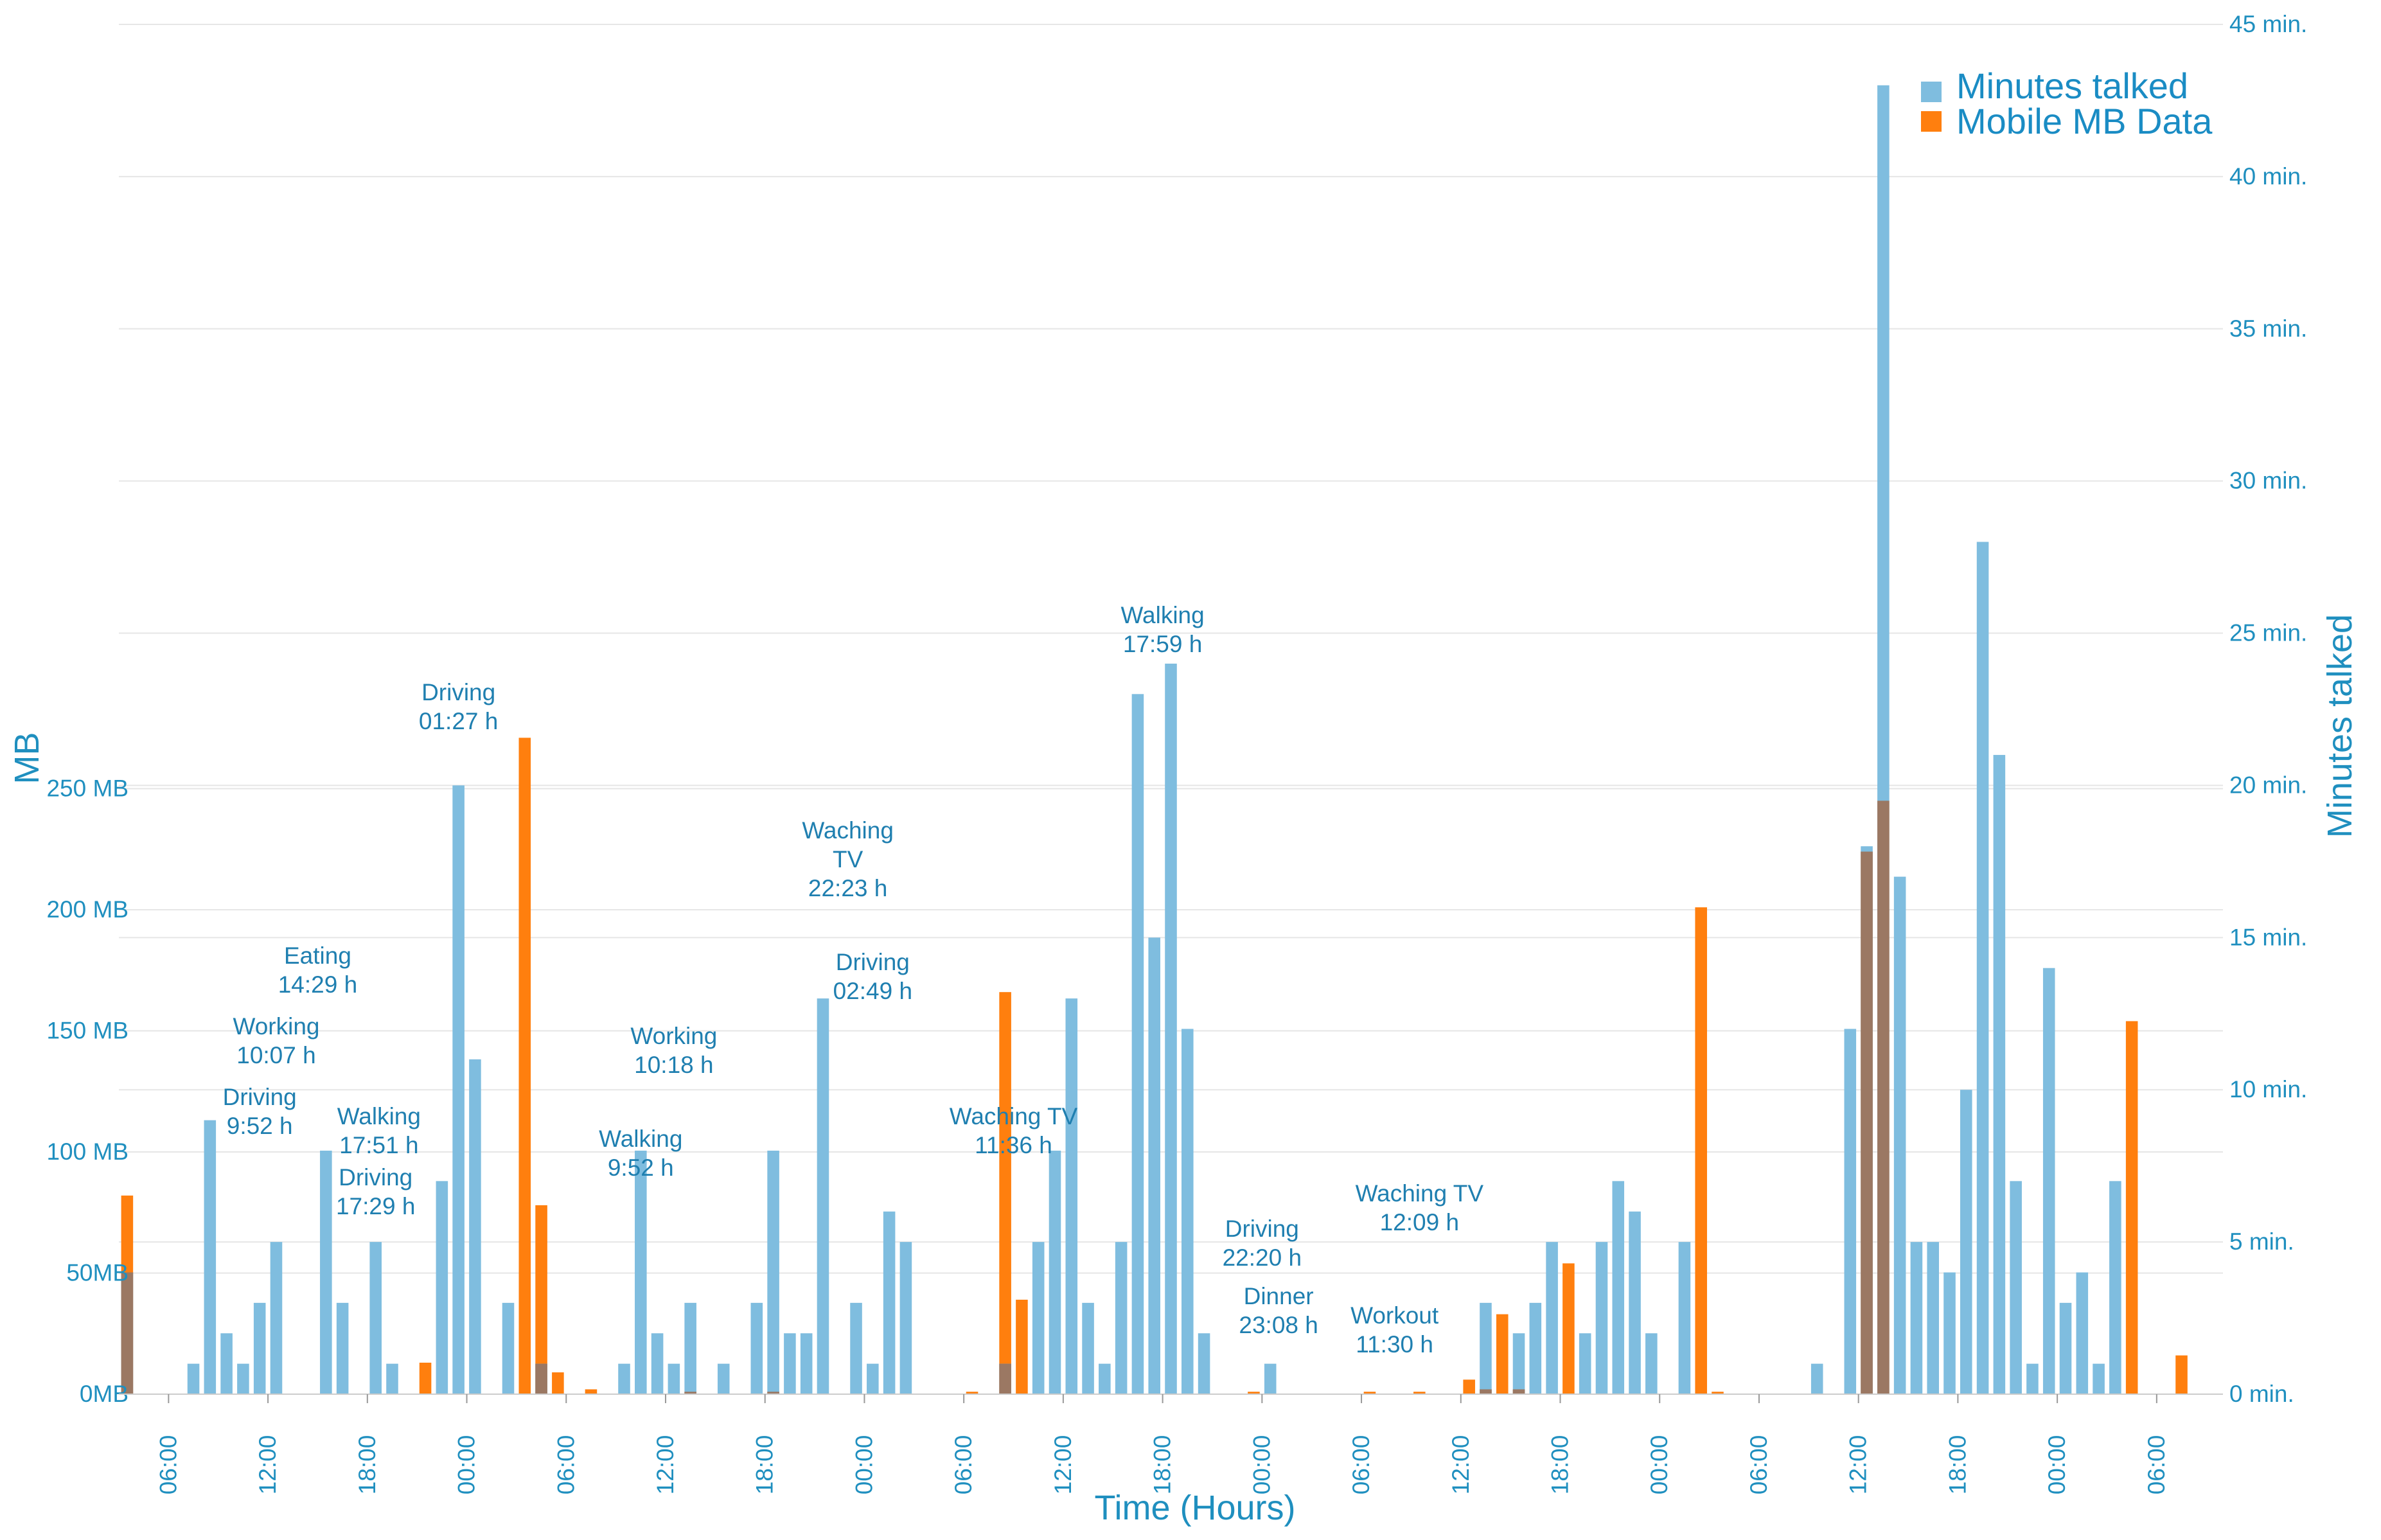  What do you see at coordinates (1394, 1315) in the screenshot?
I see `annotation-line: Workout` at bounding box center [1394, 1315].